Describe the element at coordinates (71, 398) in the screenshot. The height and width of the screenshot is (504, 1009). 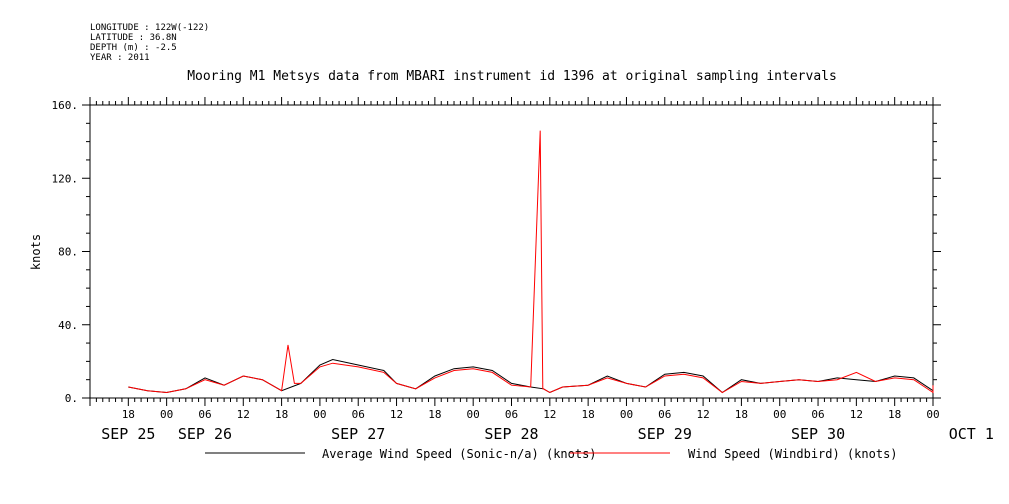
I see `y-tick-label: 0.` at that location.